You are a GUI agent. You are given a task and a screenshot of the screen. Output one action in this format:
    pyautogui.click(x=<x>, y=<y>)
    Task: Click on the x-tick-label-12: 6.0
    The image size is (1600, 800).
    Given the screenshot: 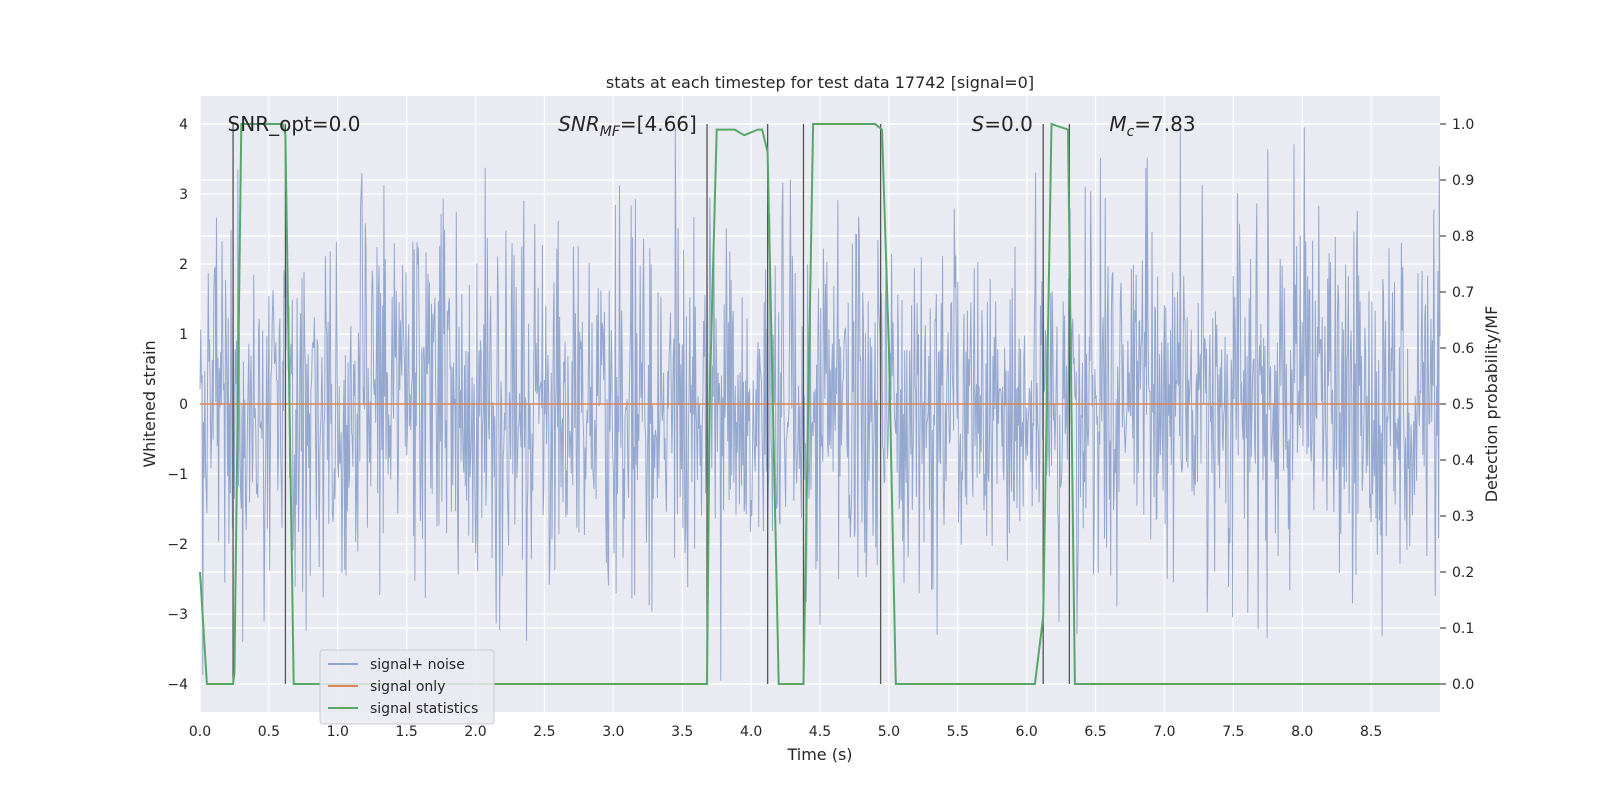 What is the action you would take?
    pyautogui.click(x=1027, y=732)
    